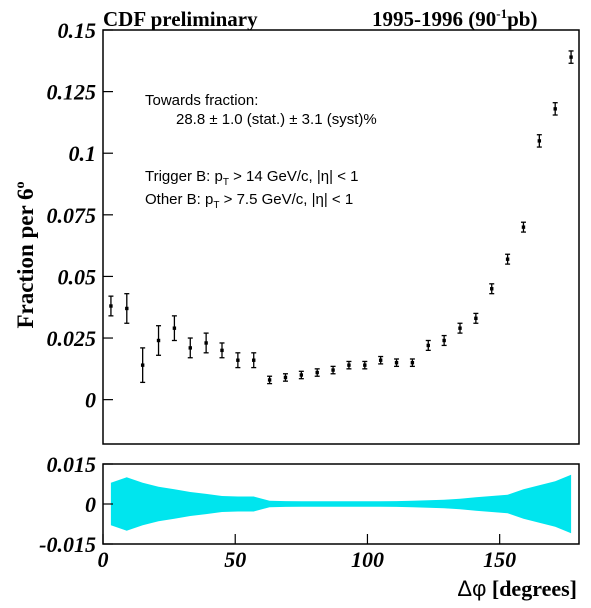 Image resolution: width=591 pixels, height=608 pixels. Describe the element at coordinates (454, 18) in the screenshot. I see `header-right: 1995-1996 (90-1pb)` at that location.